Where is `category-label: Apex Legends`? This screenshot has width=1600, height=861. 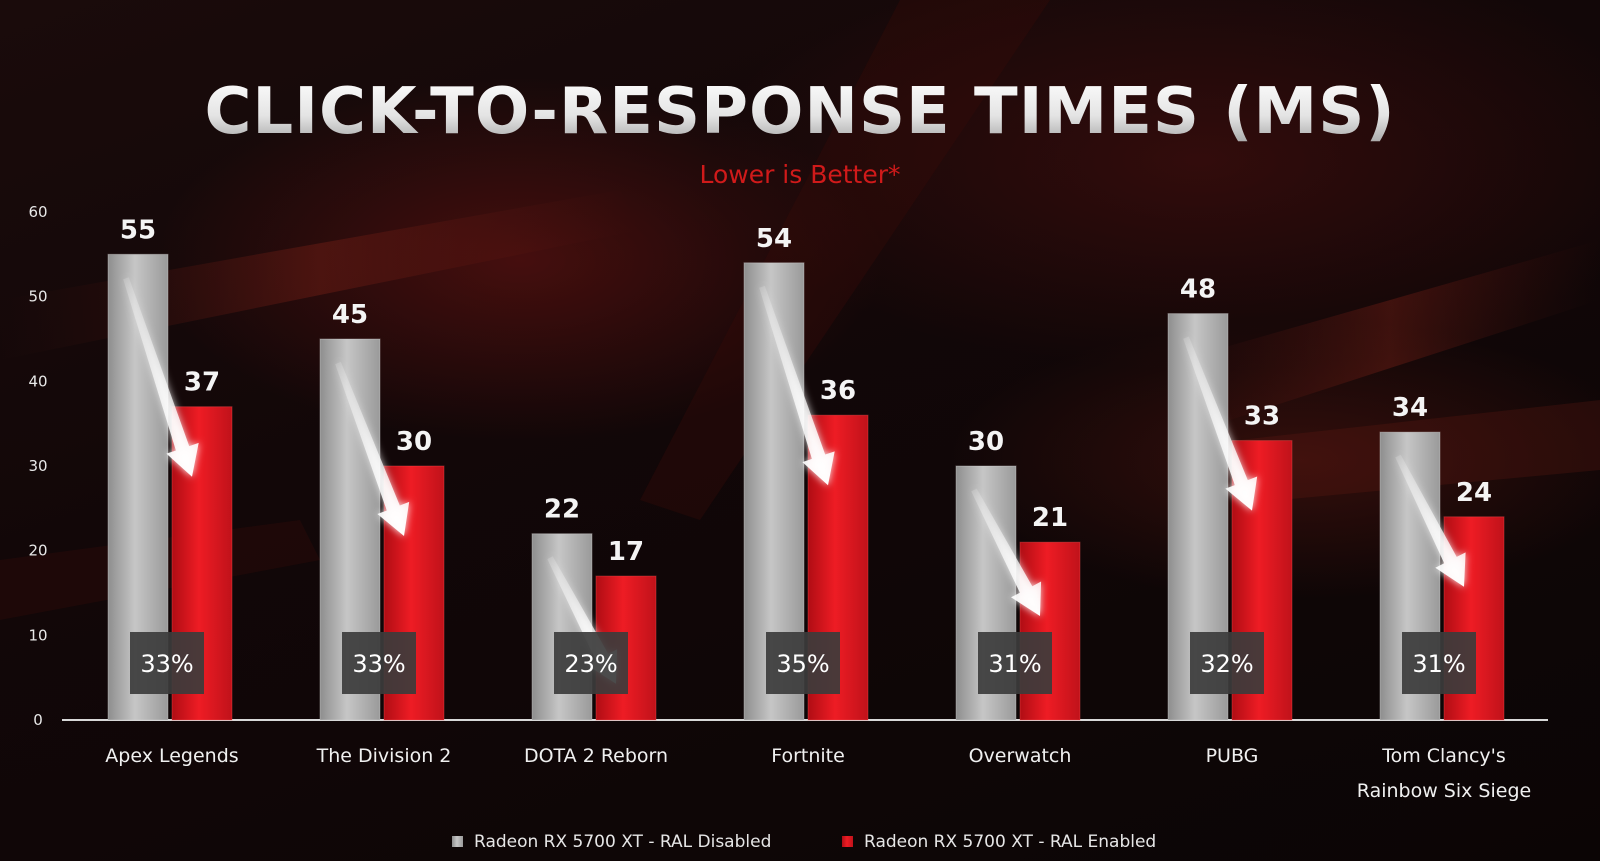
category-label: Apex Legends is located at coordinates (171, 756).